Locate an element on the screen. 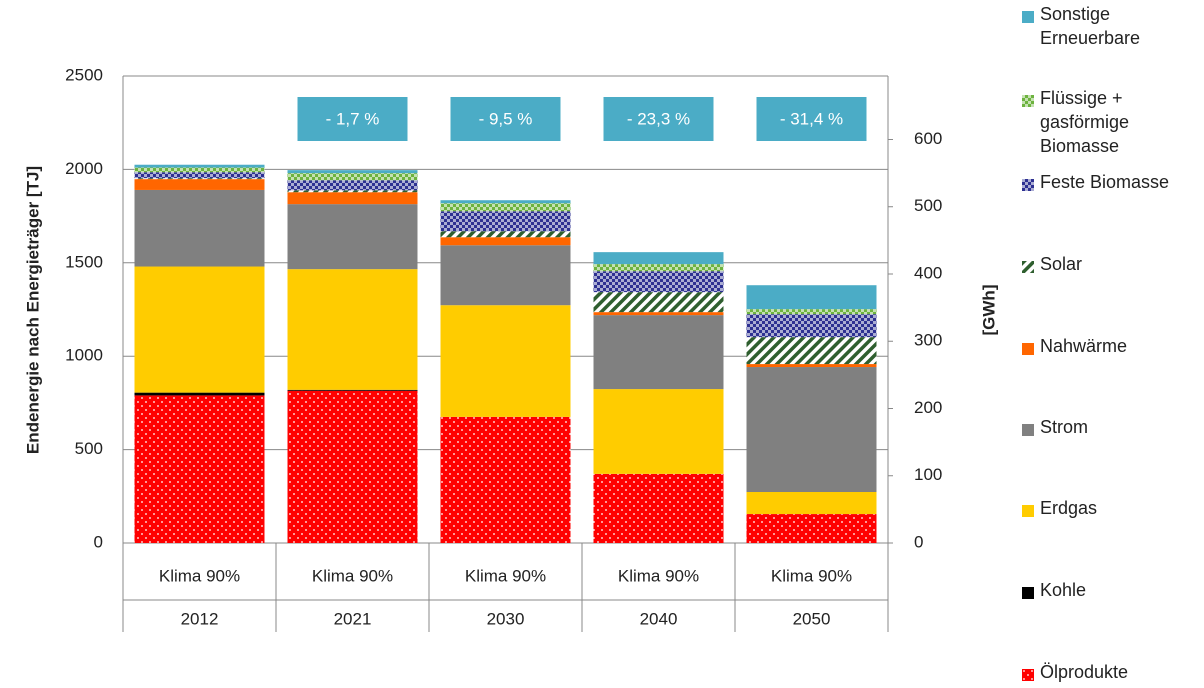  legend-label: Kohle is located at coordinates (1063, 590).